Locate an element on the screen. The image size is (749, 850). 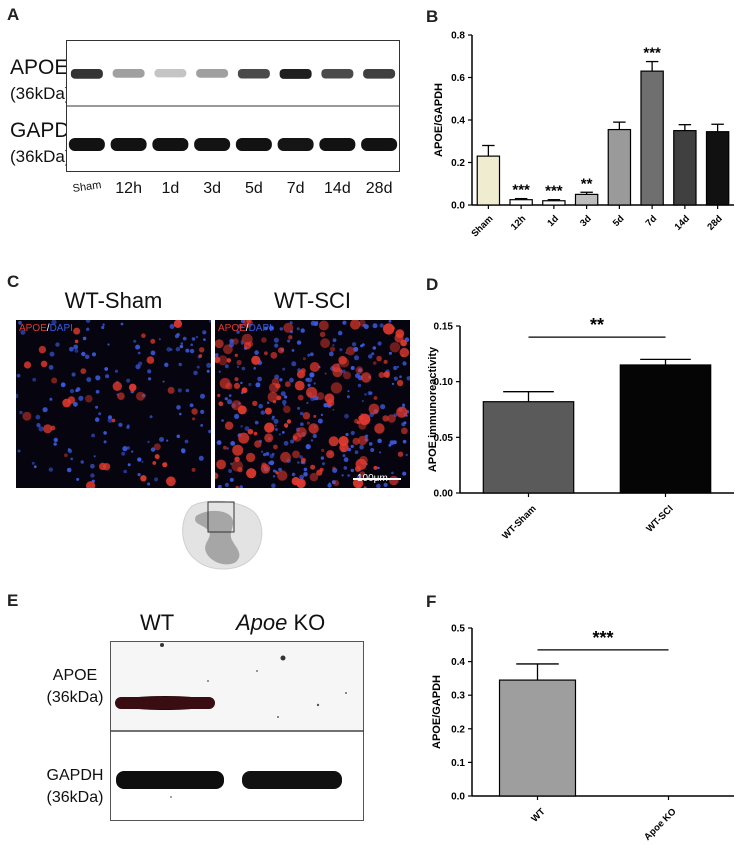
blot-a-gapdh-bands is located at coordinates (233, 144).